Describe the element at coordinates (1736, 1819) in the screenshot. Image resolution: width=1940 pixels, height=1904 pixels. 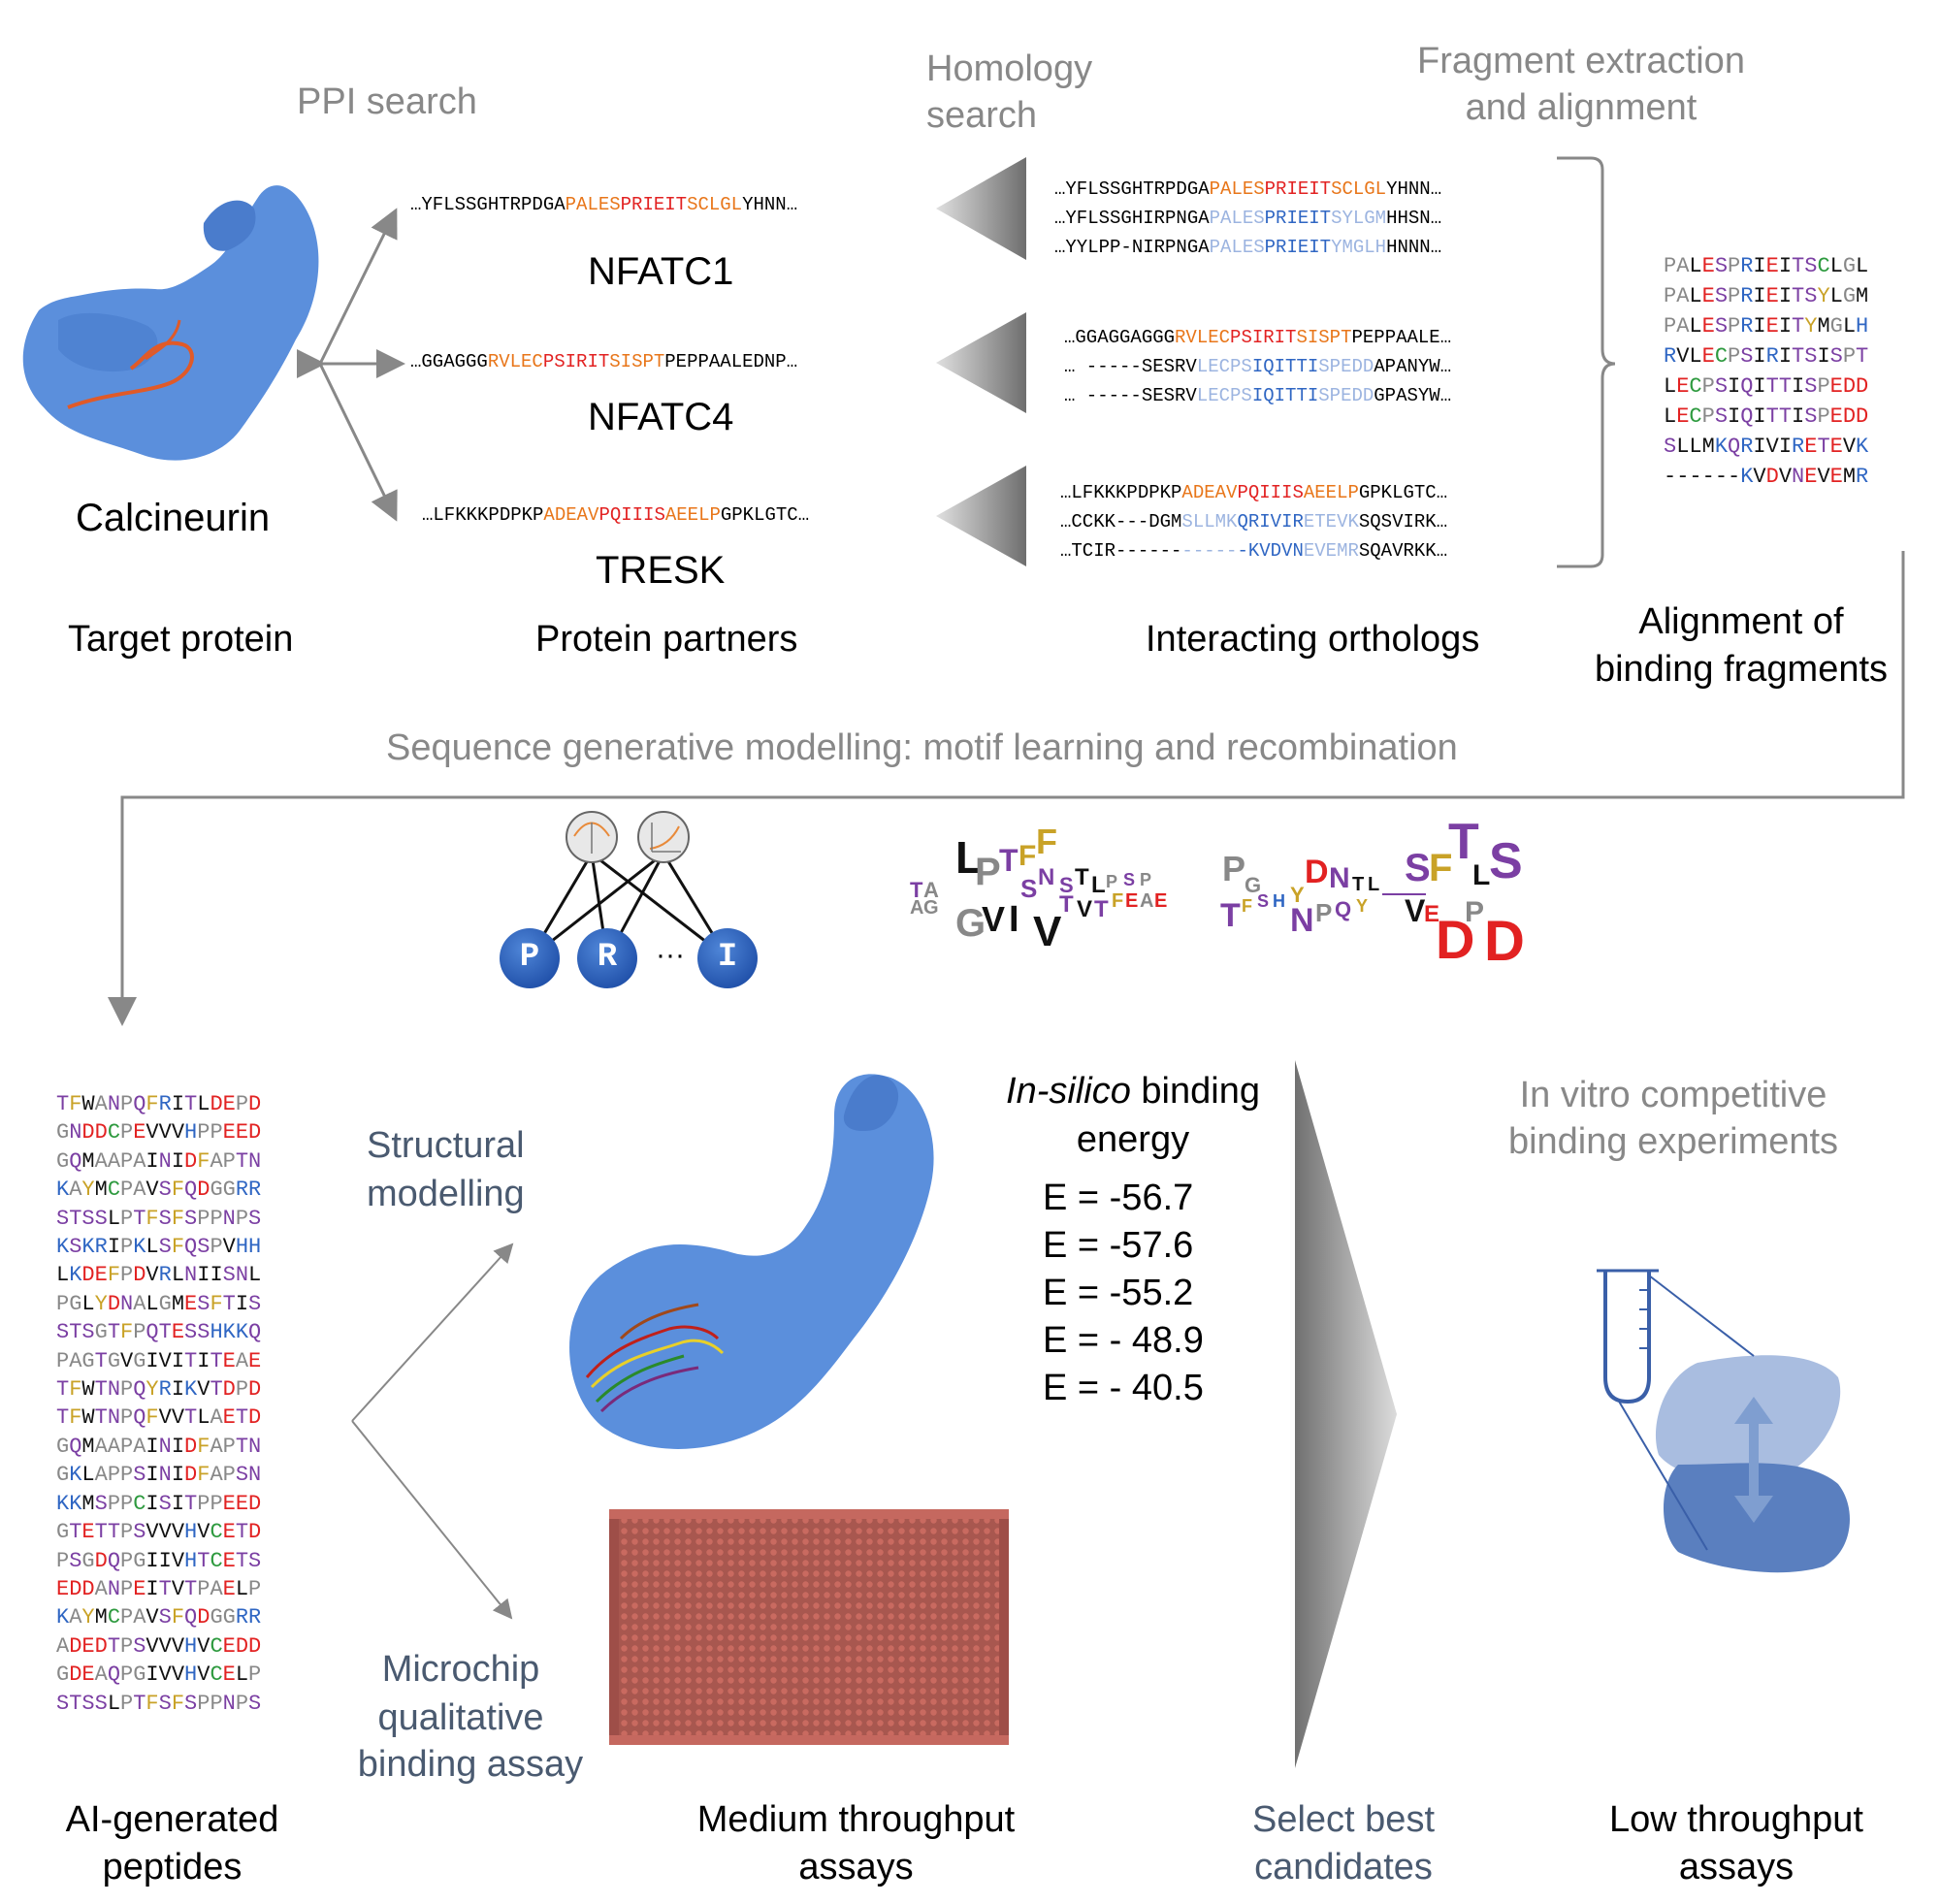
I see `caption-low-line1: Low throughput` at that location.